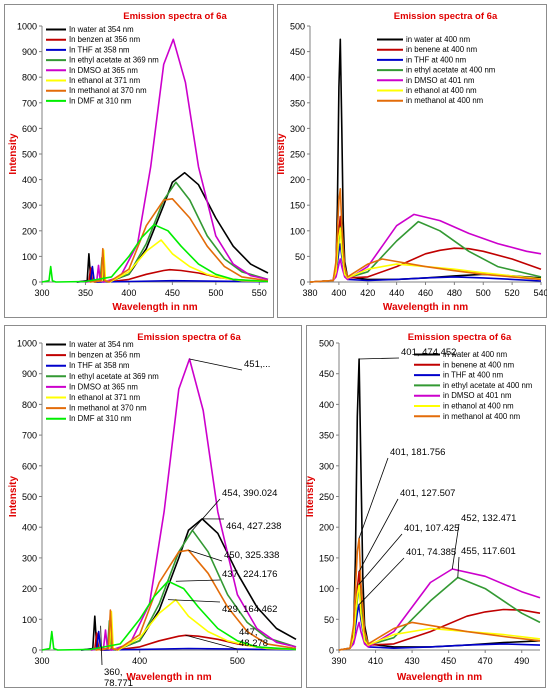 The image size is (550, 692). What do you see at coordinates (34, 283) in the screenshot?
I see `y-tick-label: 0` at bounding box center [34, 283].